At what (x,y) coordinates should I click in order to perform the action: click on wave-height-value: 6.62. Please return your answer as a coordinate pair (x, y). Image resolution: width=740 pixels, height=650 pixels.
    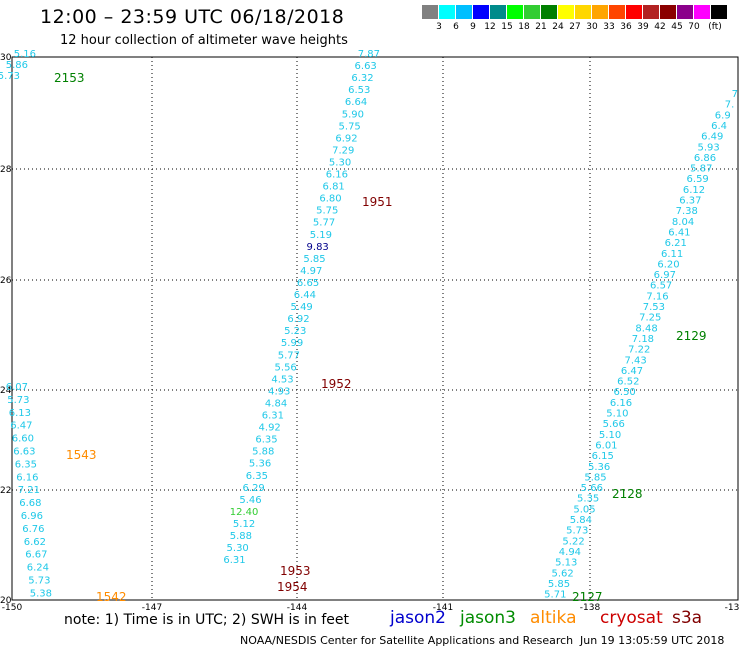
    Looking at the image, I should click on (35, 542).